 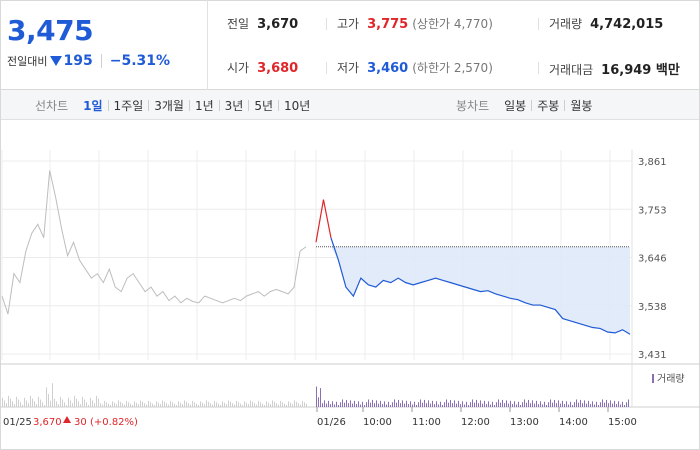 I want to click on volume-bars, so click(x=315, y=395).